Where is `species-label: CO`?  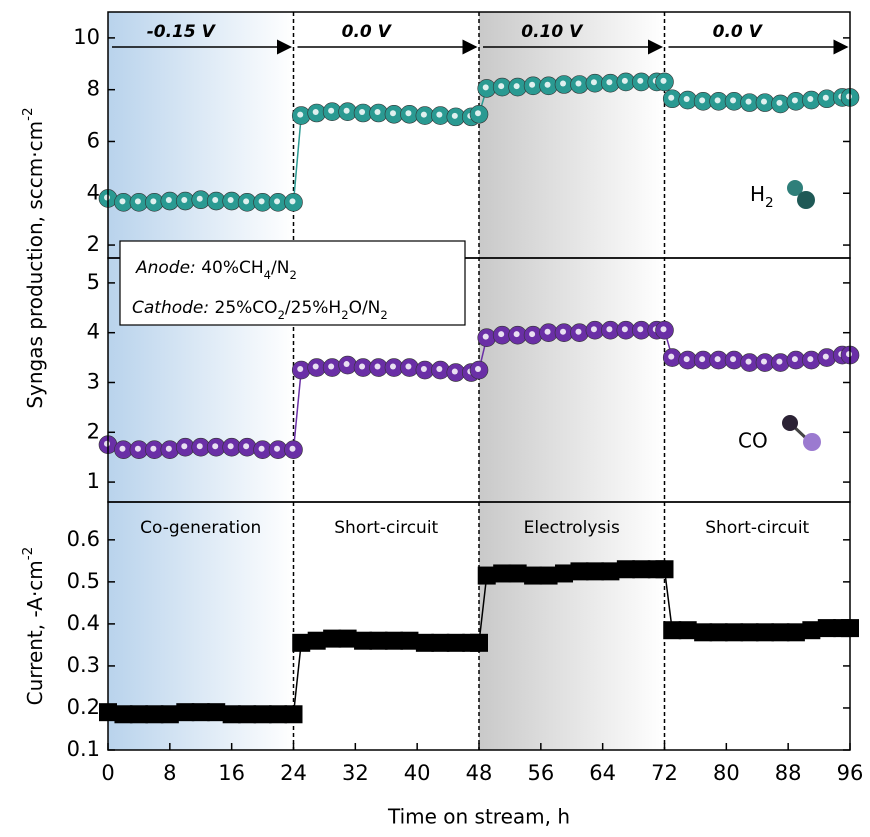
species-label: CO is located at coordinates (753, 441).